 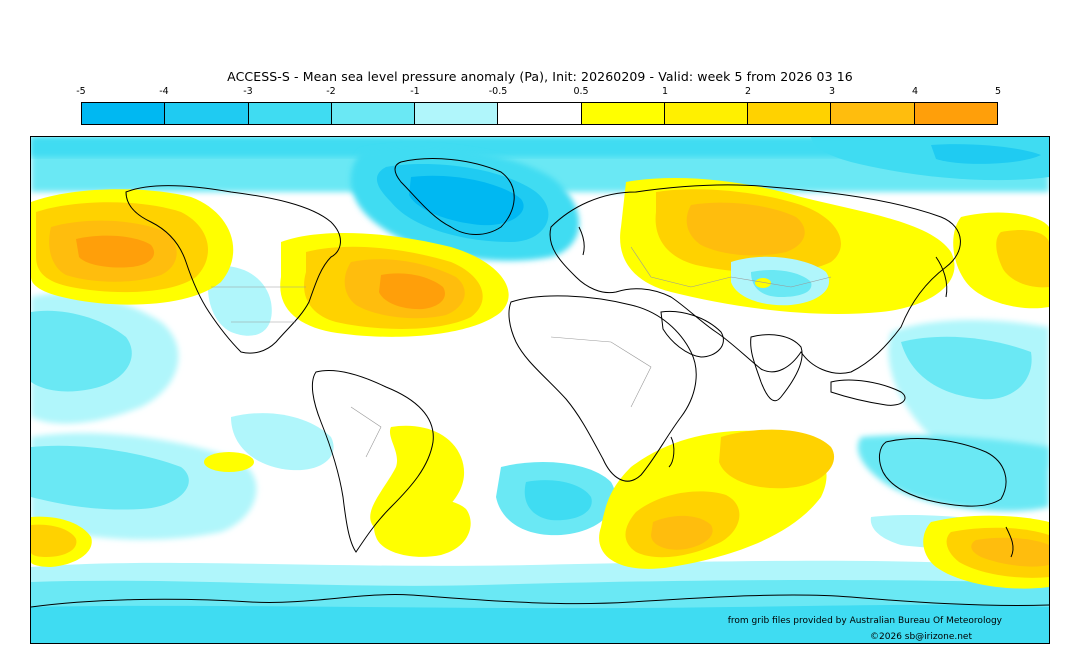 I want to click on legend-tick: 1, so click(x=665, y=91).